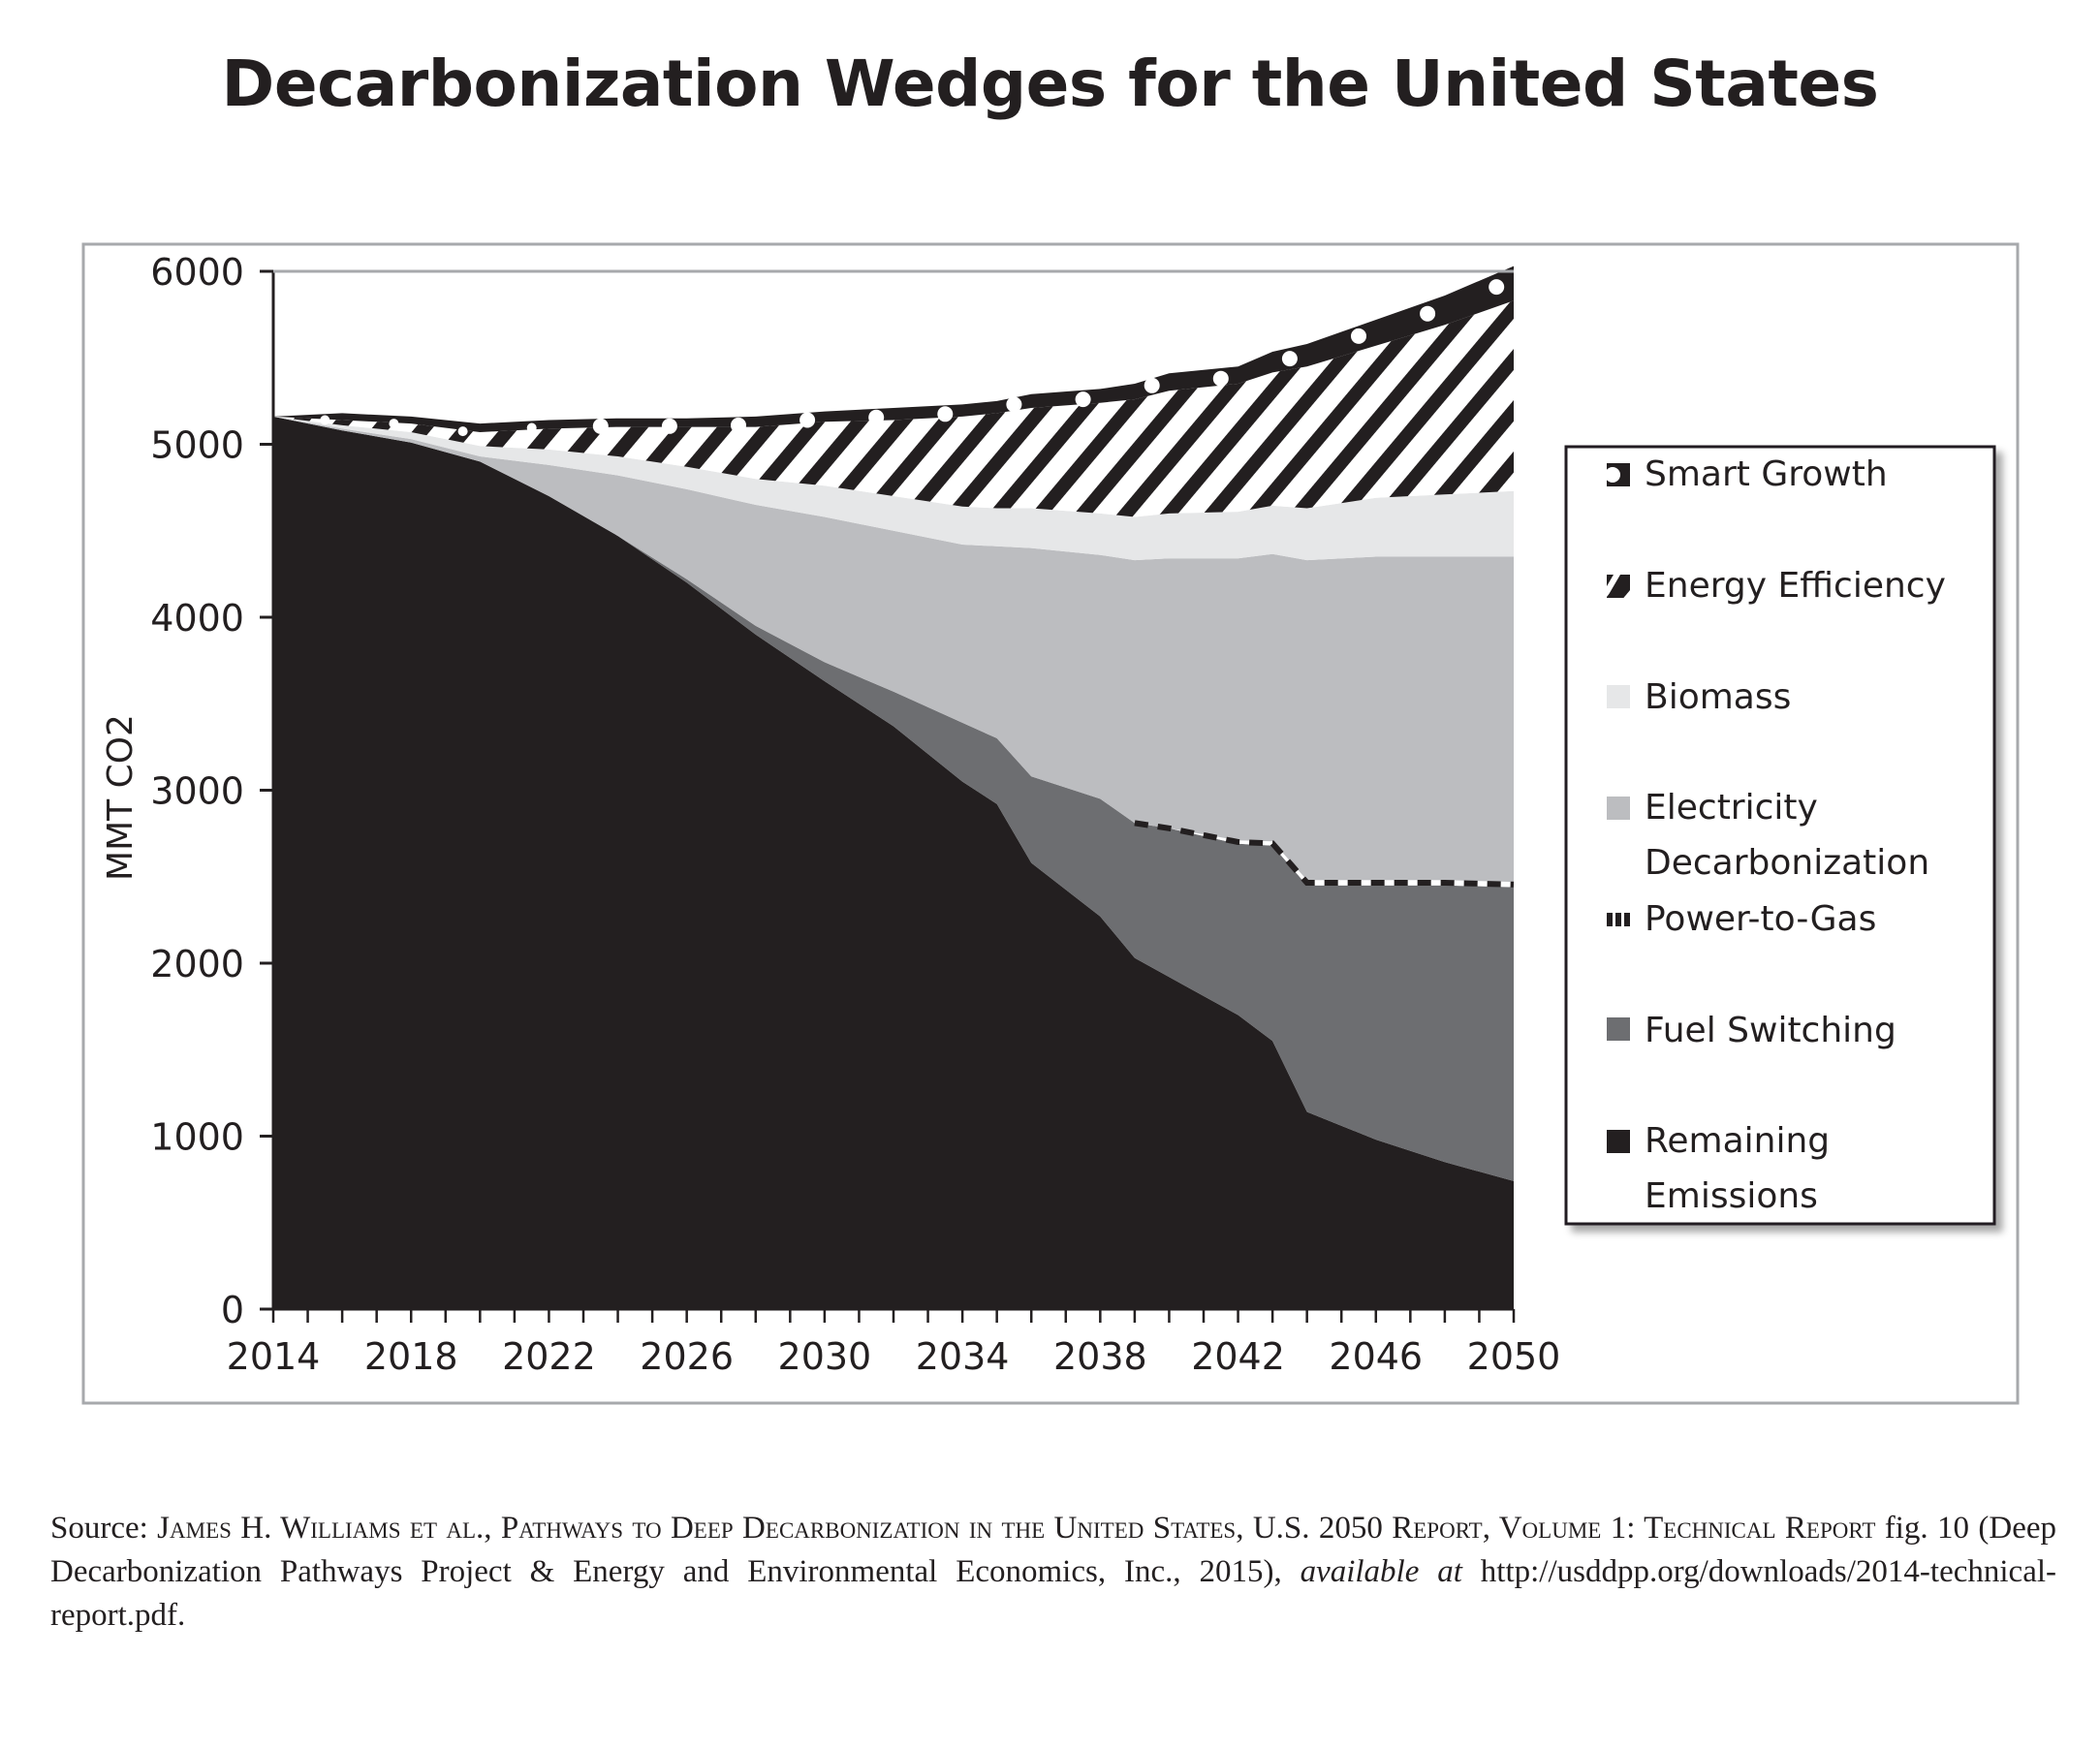 The image size is (2100, 1750). Describe the element at coordinates (197, 1137) in the screenshot. I see `y-tick-label: 1000` at that location.